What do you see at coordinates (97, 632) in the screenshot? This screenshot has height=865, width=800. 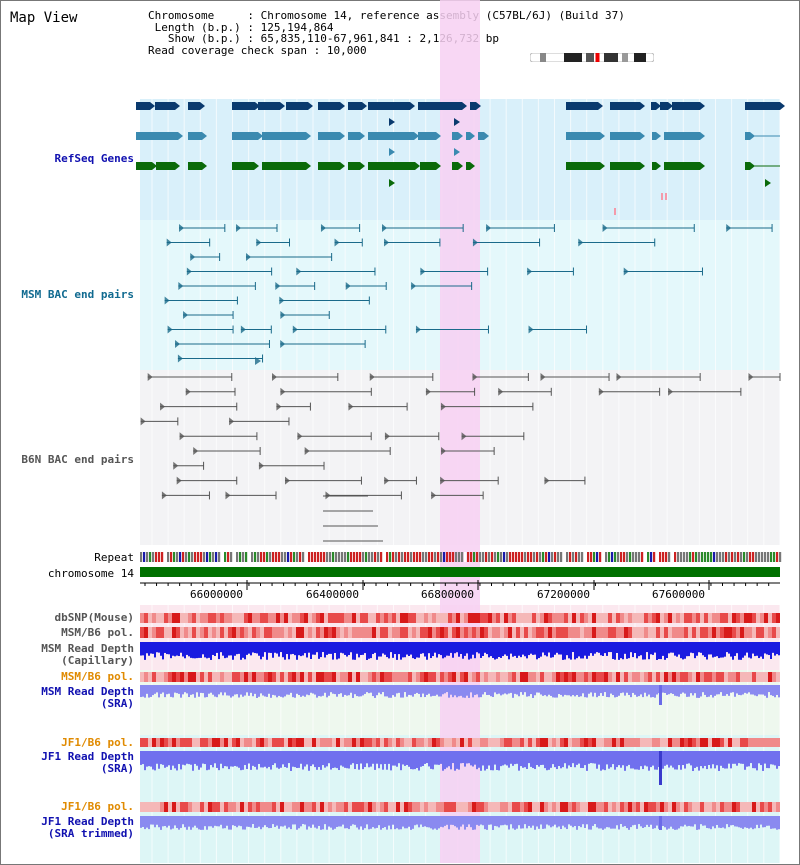 I see `track-label-msm-b6-pol: MSM/B6 pol.` at bounding box center [97, 632].